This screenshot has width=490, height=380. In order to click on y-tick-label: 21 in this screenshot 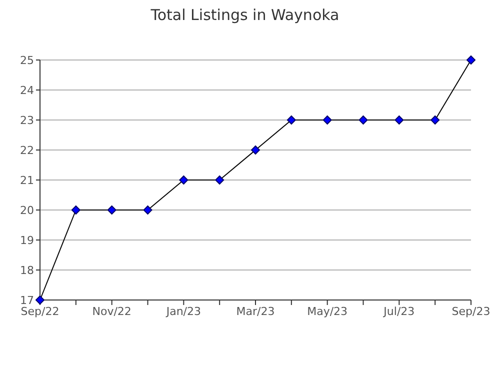, I will do `click(27, 180)`.